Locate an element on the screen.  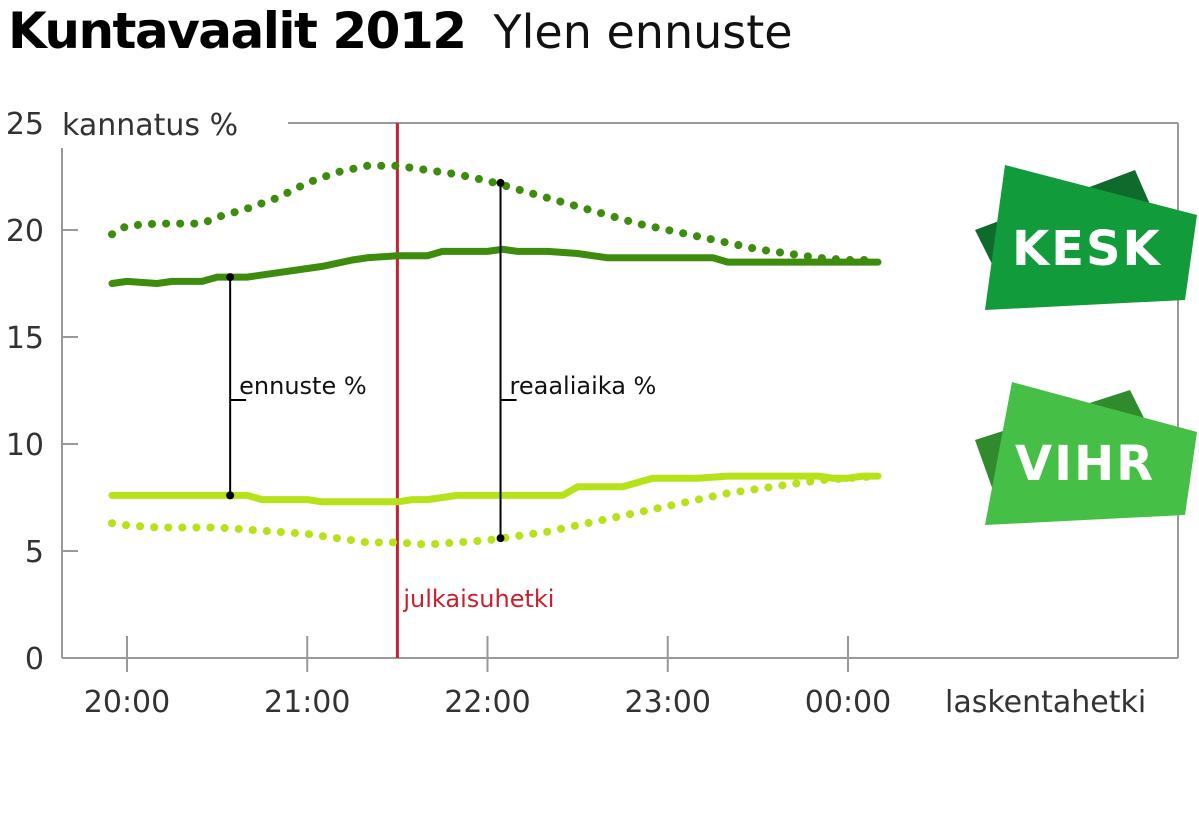
y-axis-title: kannatus % is located at coordinates (150, 125).